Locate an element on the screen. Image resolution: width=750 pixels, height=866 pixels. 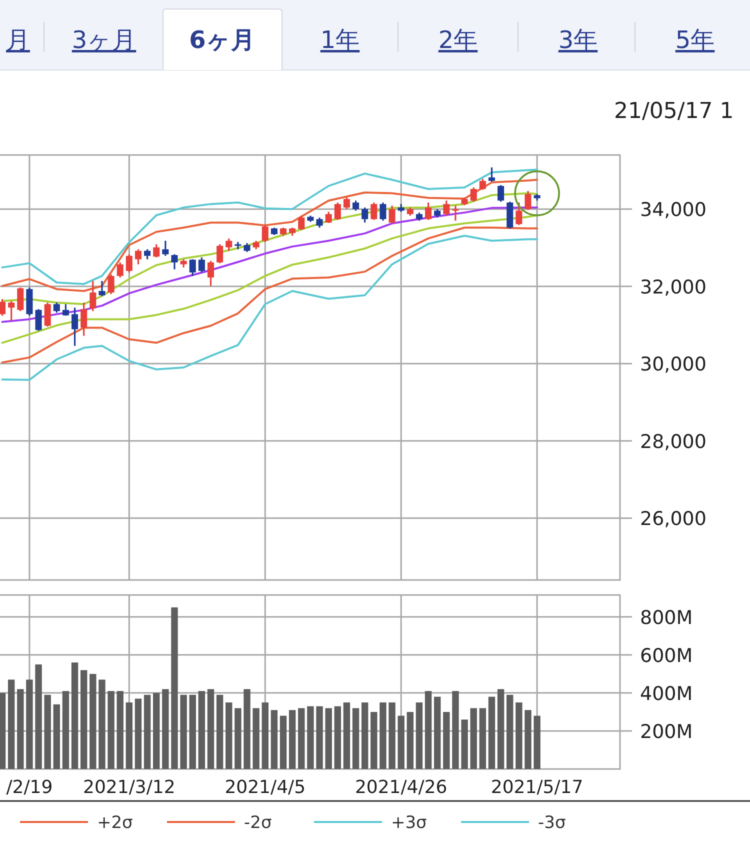
x-tick-label: 2021/5/17 is located at coordinates (537, 787).